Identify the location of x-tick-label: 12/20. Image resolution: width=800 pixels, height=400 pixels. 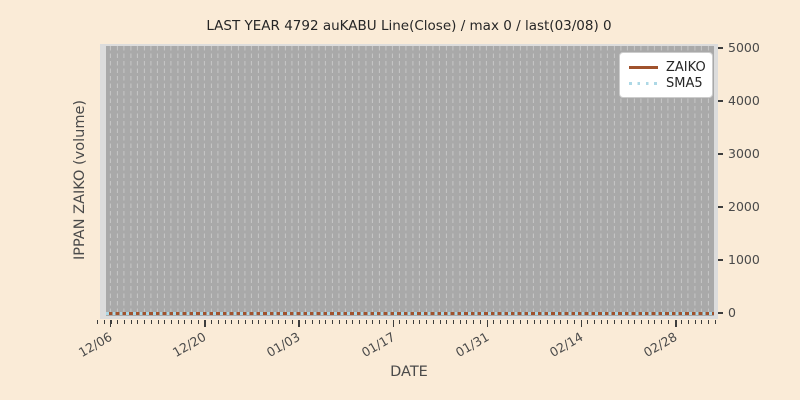
(189, 345).